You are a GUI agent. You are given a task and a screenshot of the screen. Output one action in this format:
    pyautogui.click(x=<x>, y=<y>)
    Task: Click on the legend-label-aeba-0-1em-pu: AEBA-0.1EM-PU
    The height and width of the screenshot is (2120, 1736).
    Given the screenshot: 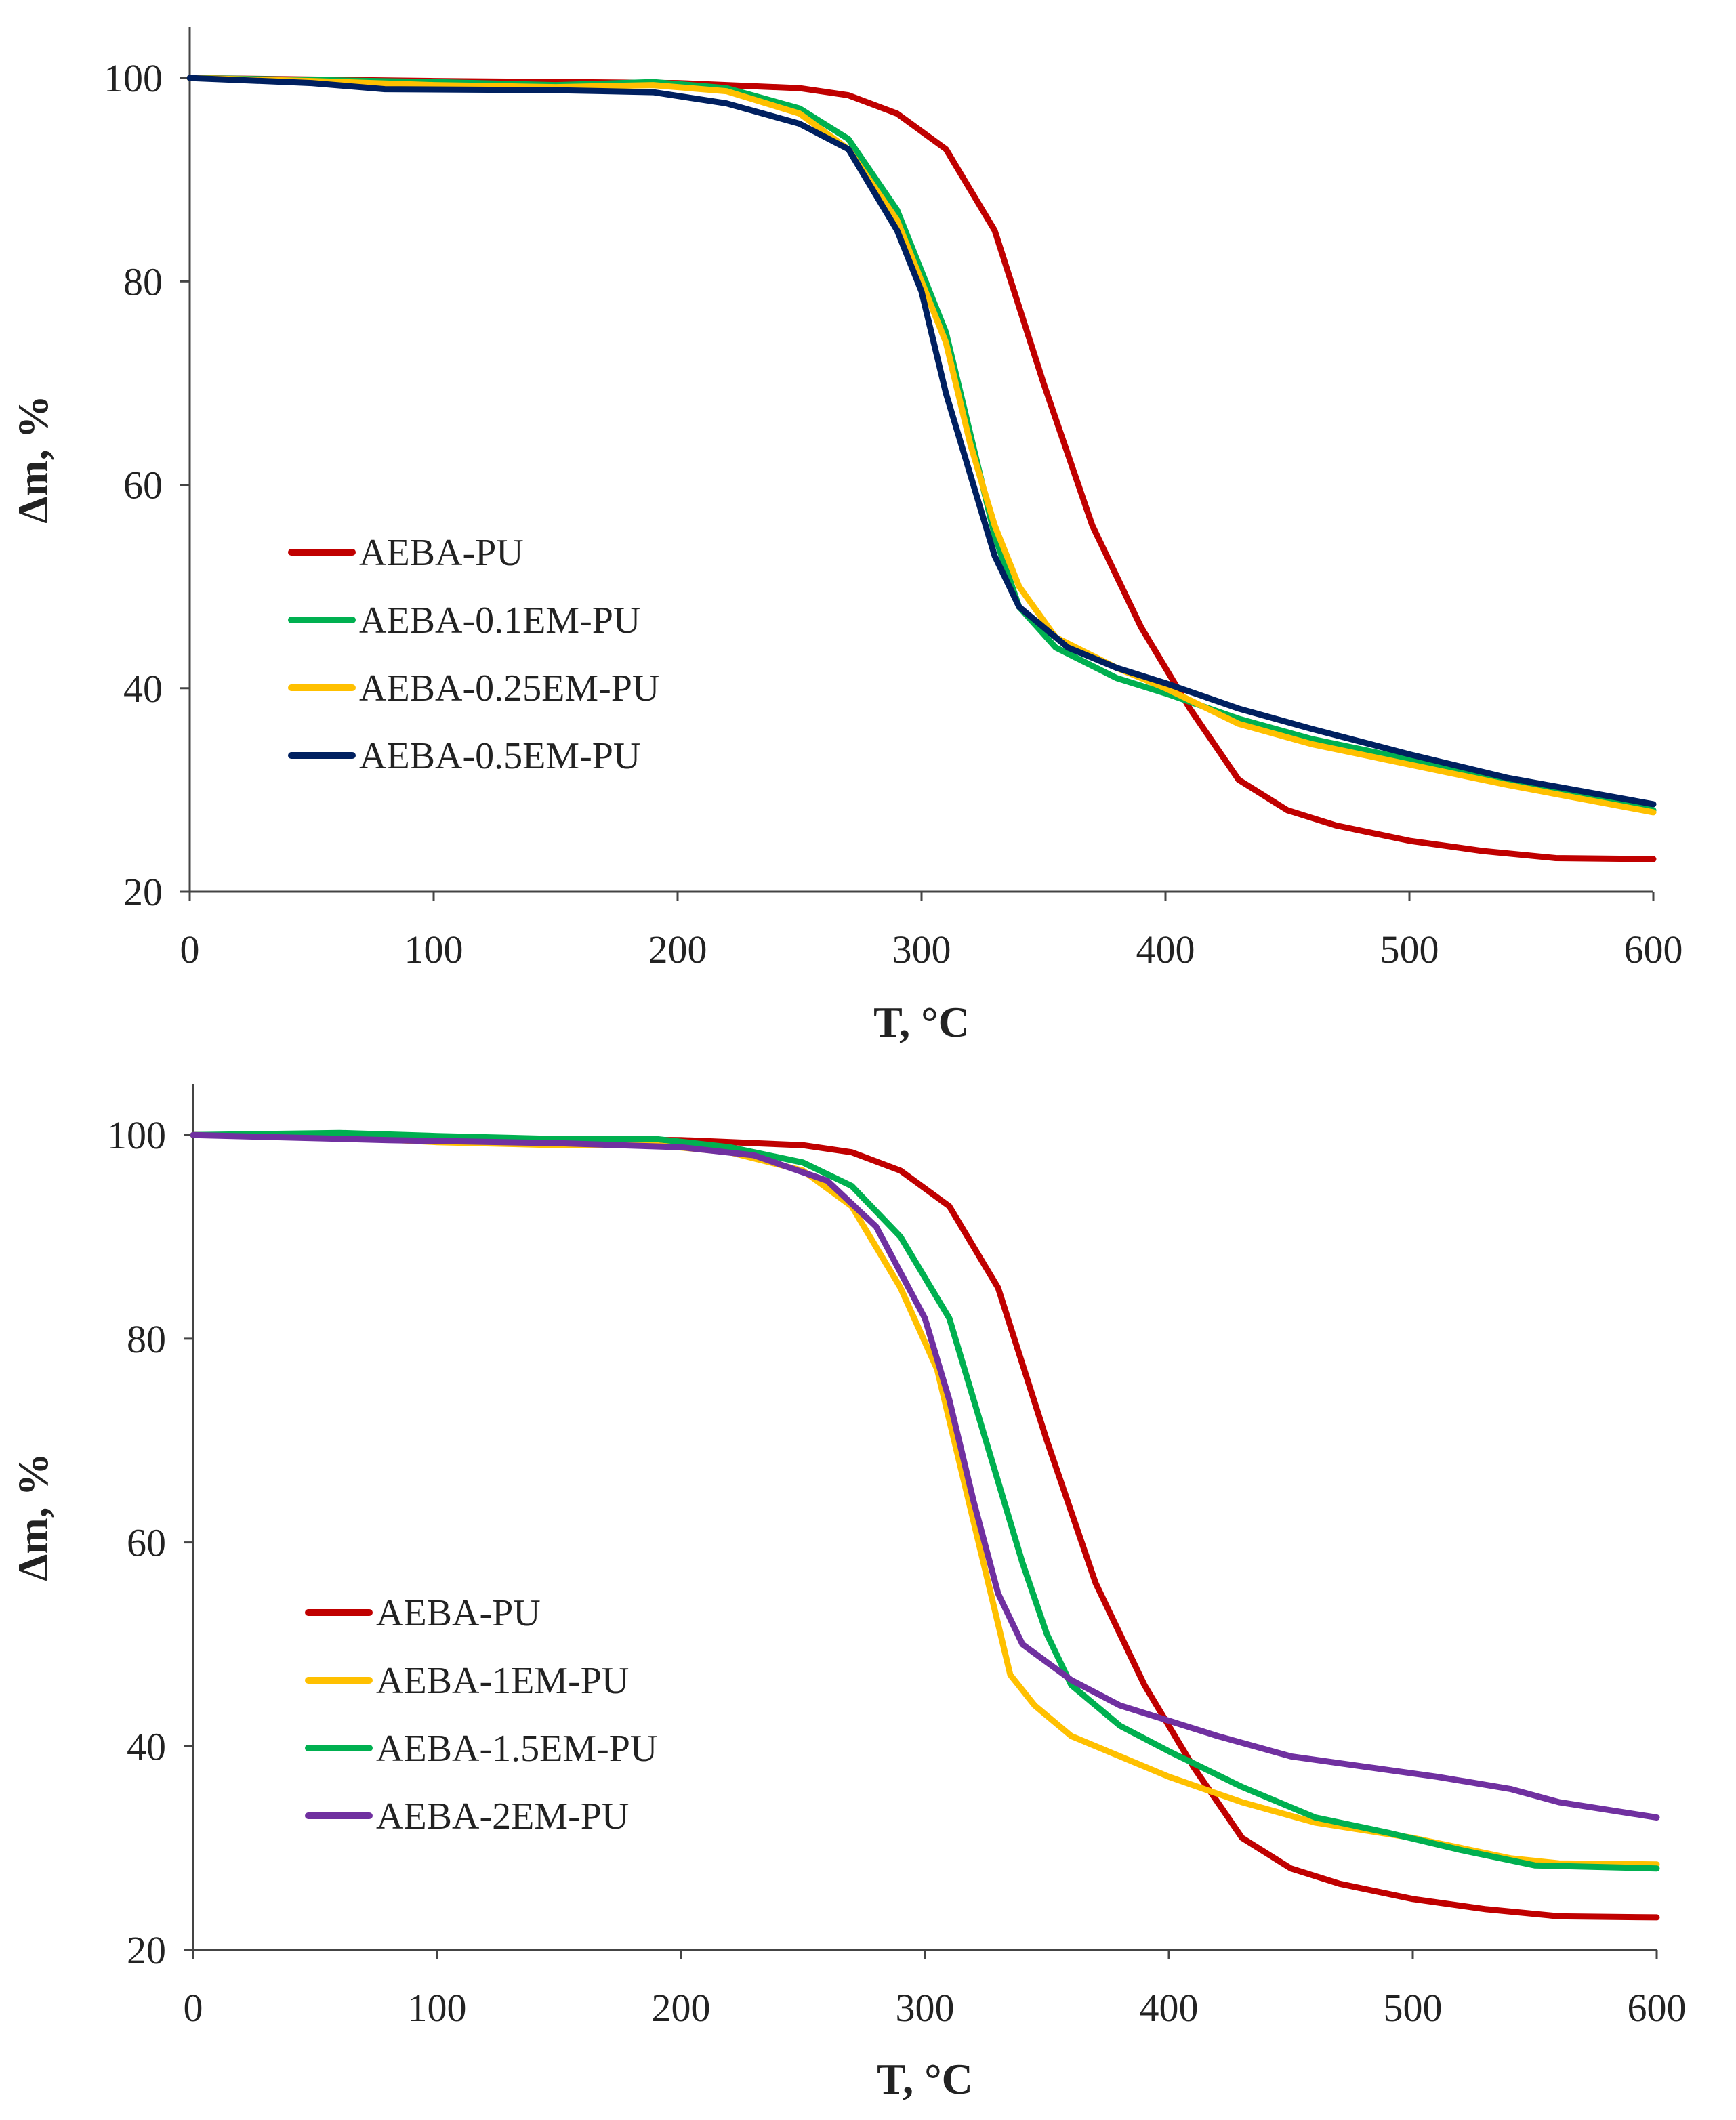 What is the action you would take?
    pyautogui.click(x=499, y=621)
    